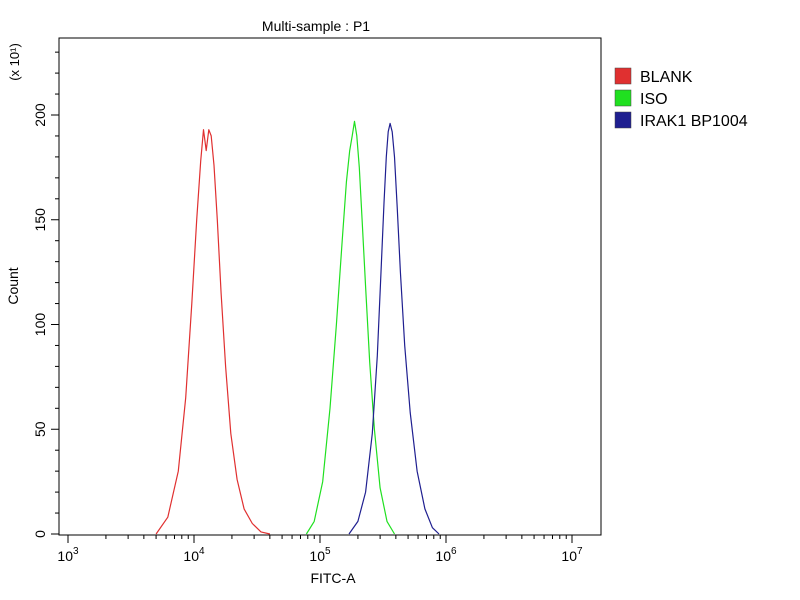 This screenshot has height=600, width=800. Describe the element at coordinates (40, 429) in the screenshot. I see `y-tick-label: 50` at that location.